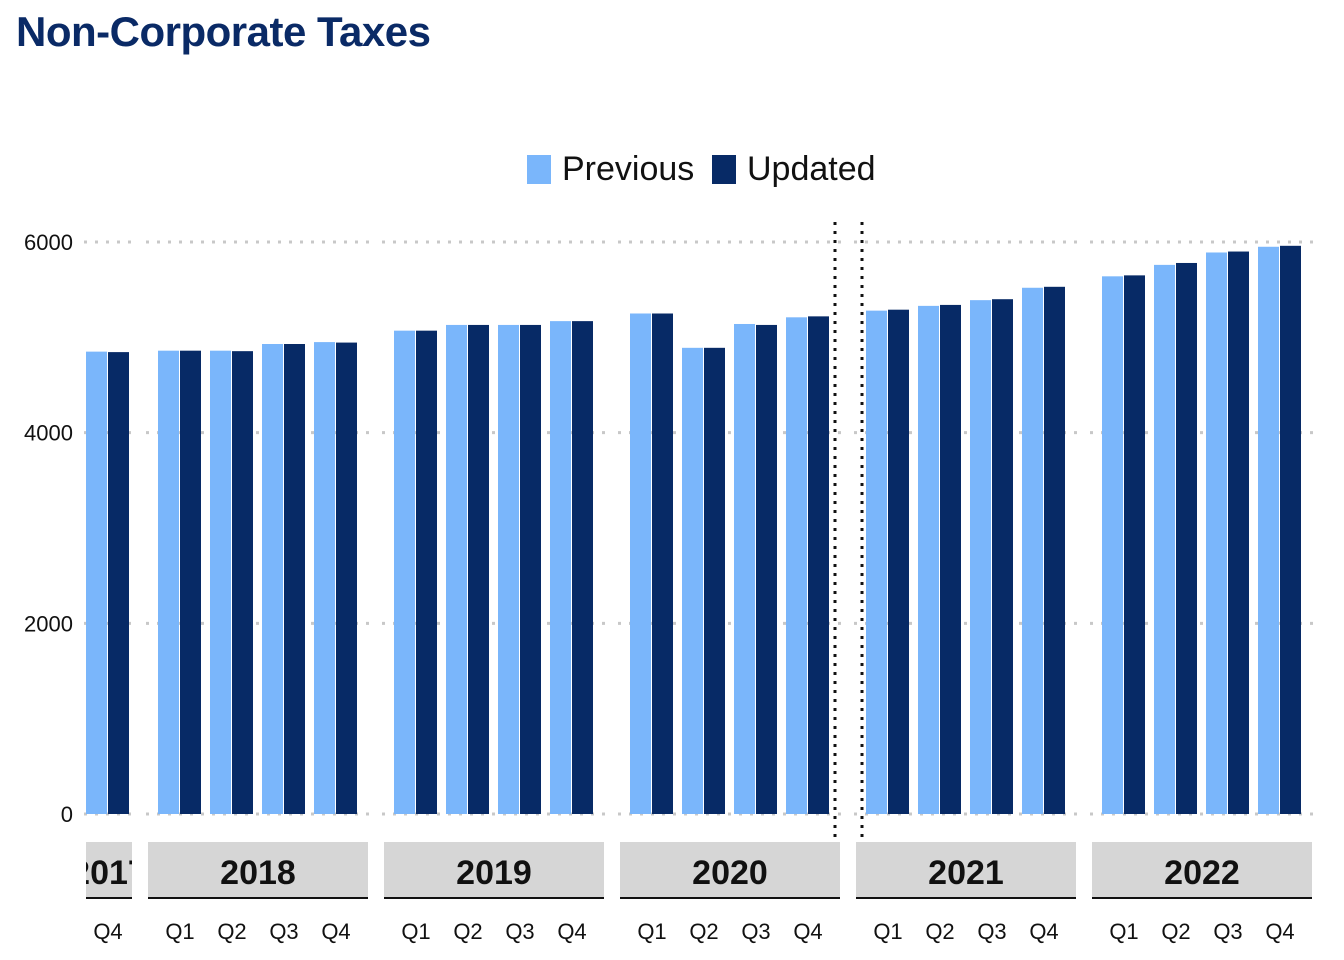  What do you see at coordinates (744, 569) in the screenshot?
I see `bar-previous-2020-Q3` at bounding box center [744, 569].